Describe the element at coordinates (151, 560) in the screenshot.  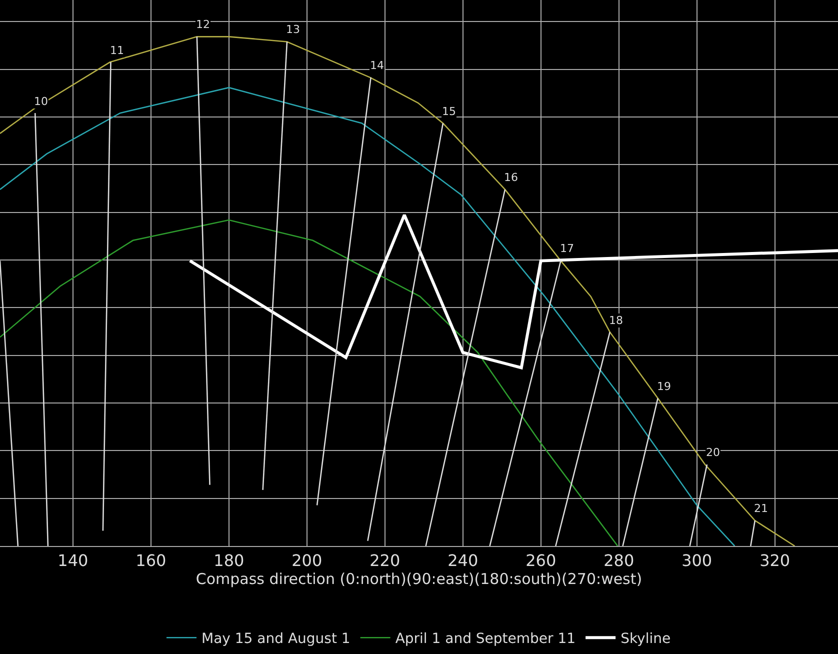
I see `x-tick-label: 160` at that location.